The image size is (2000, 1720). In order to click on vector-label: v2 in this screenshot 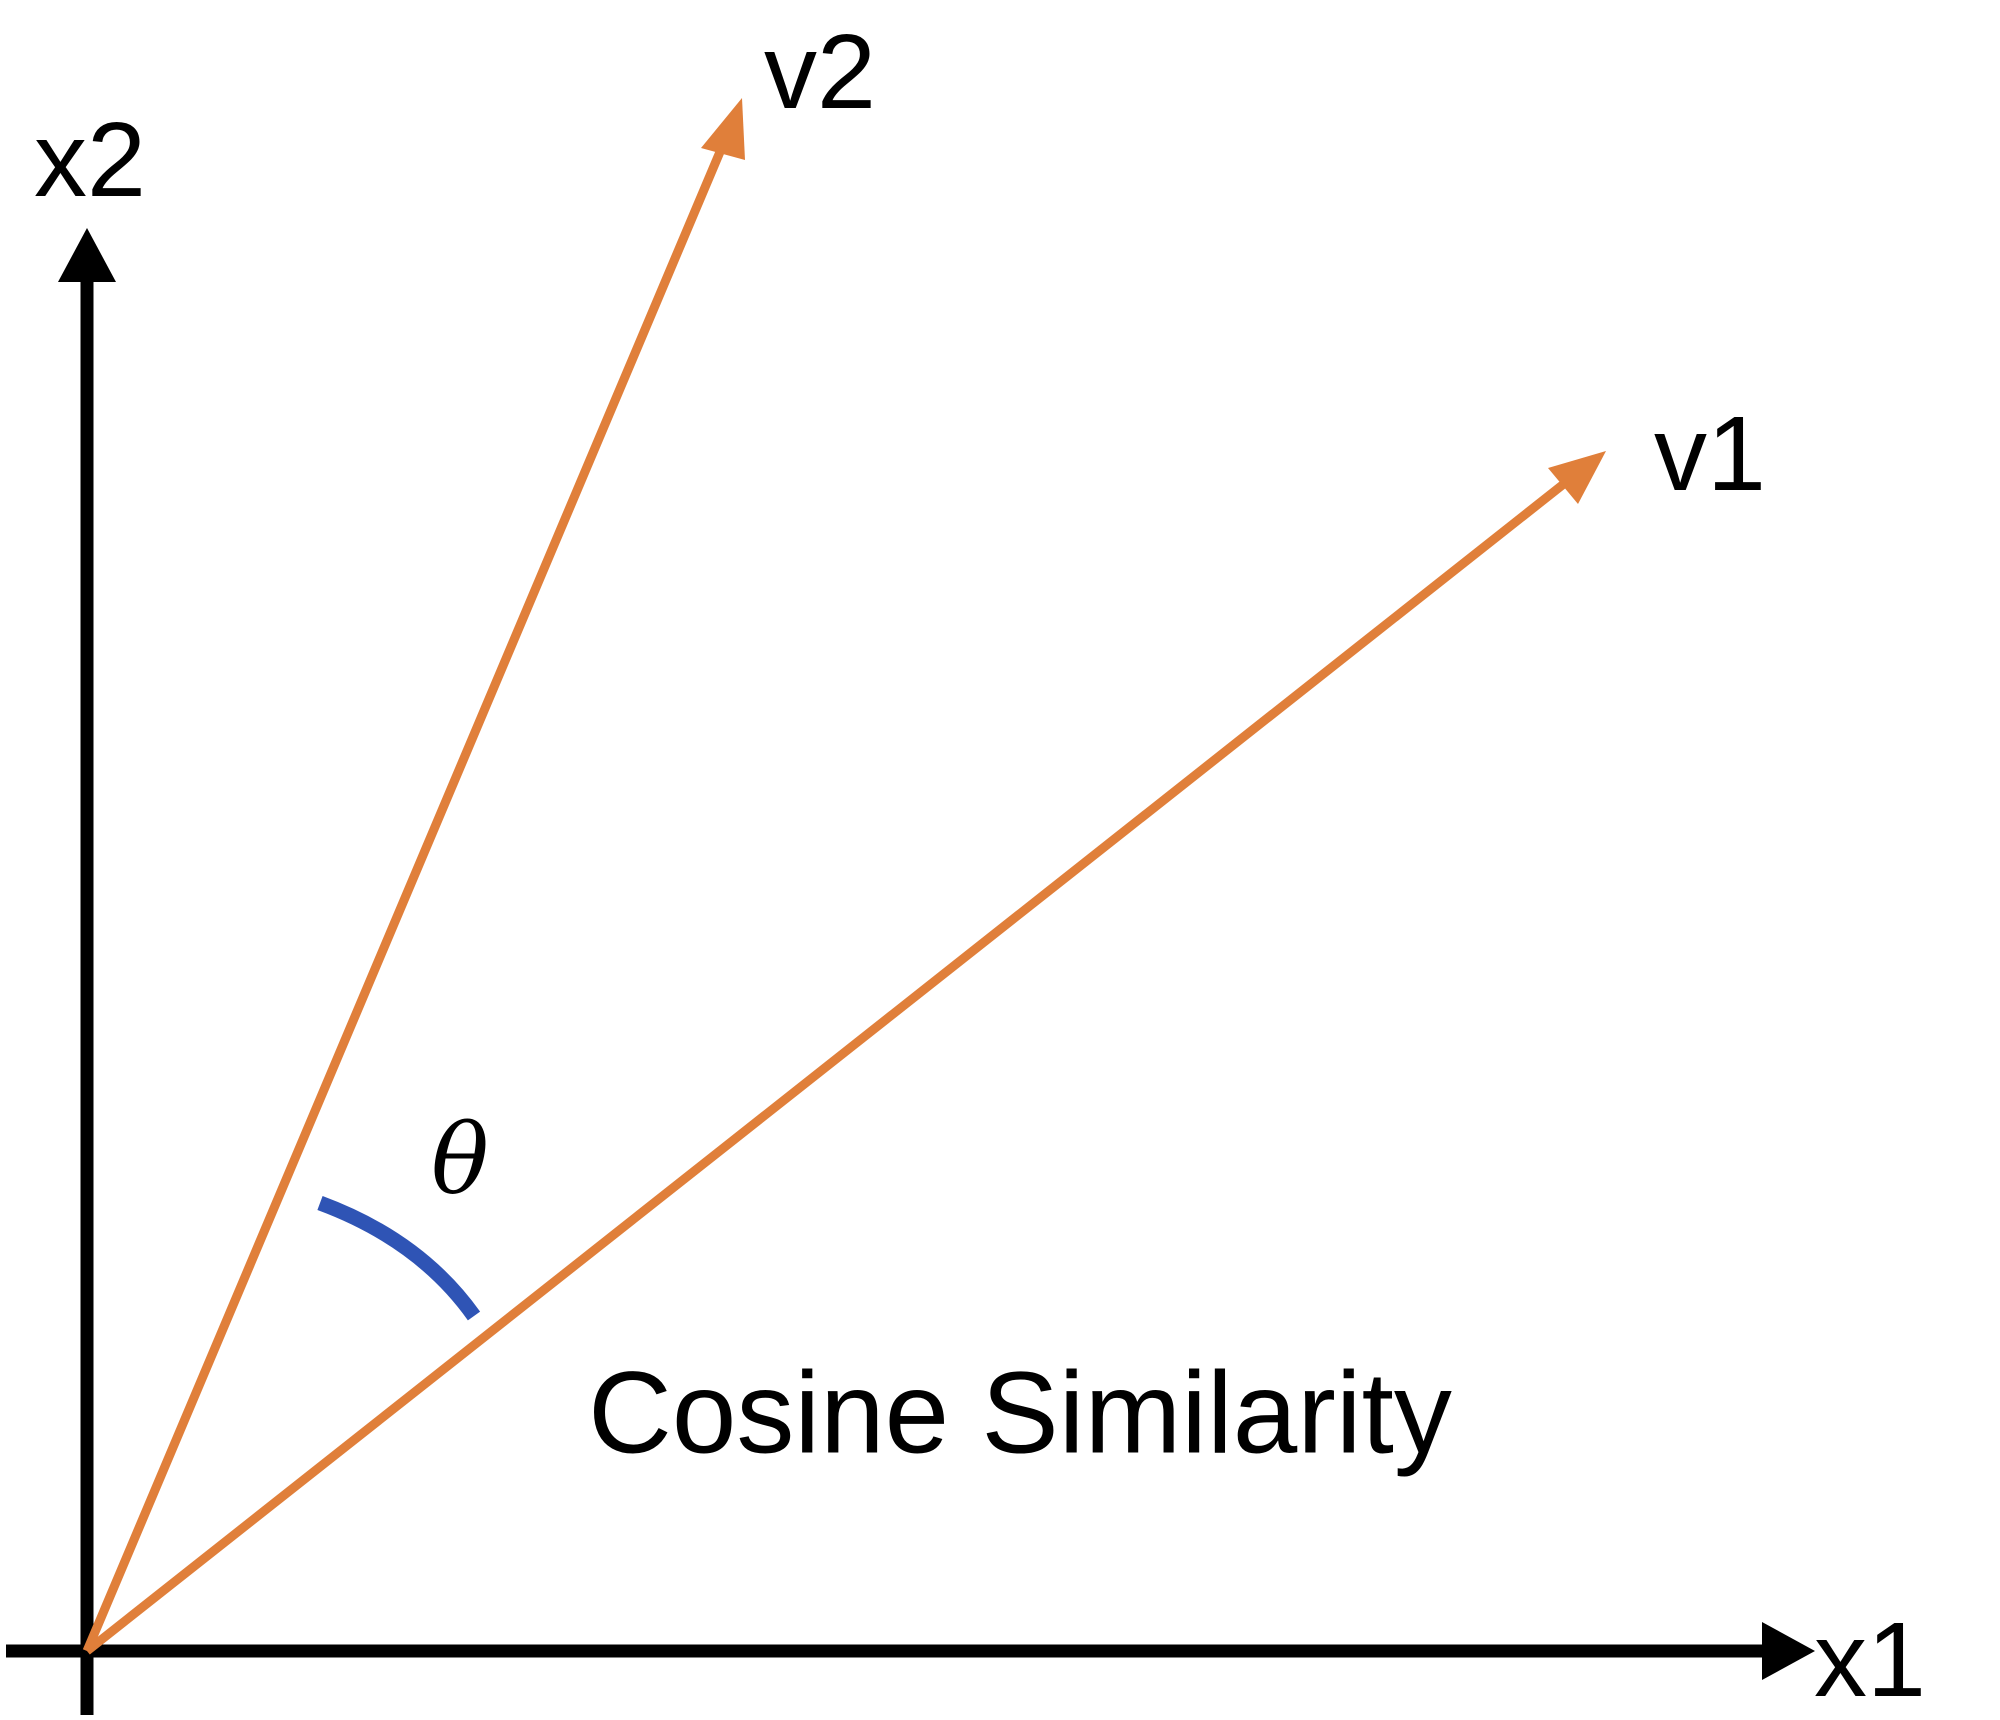, I will do `click(820, 72)`.